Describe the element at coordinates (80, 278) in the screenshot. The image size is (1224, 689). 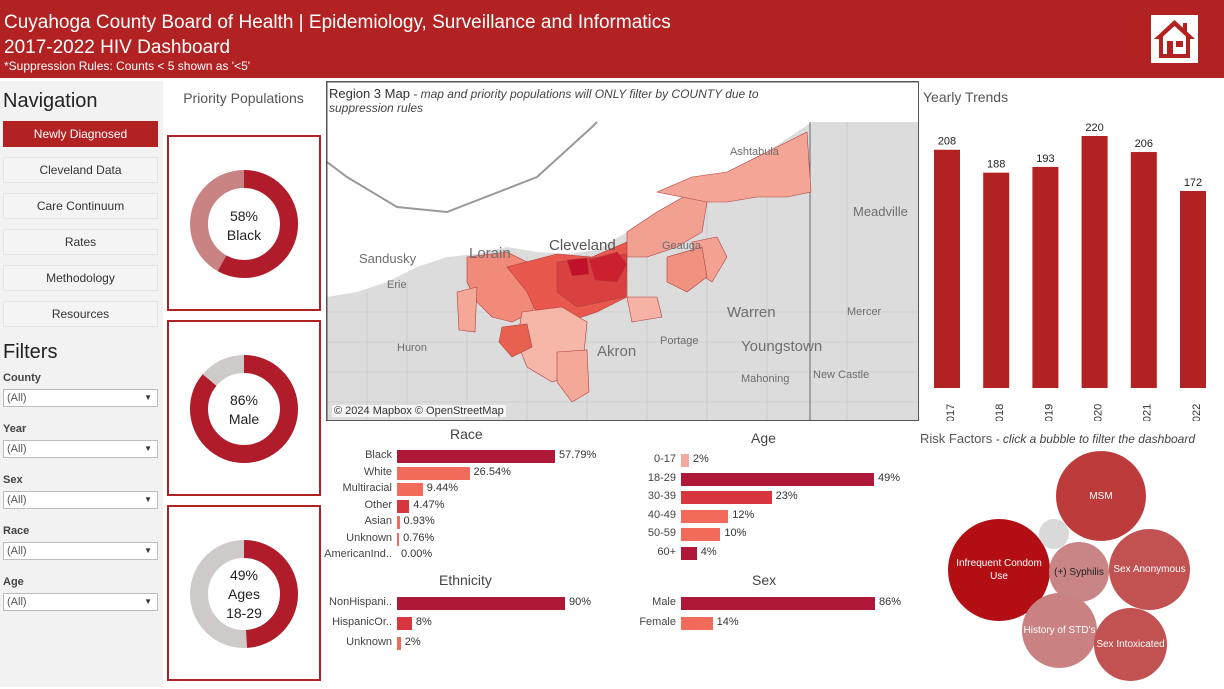
I see `nav-methodology: Methodology` at that location.